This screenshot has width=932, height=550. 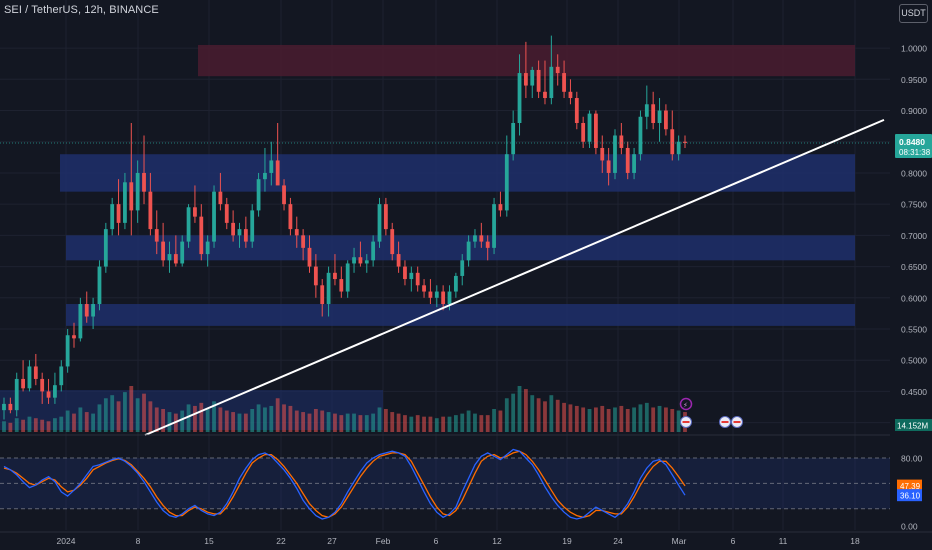 What do you see at coordinates (457, 173) in the screenshot?
I see `support-zone` at bounding box center [457, 173].